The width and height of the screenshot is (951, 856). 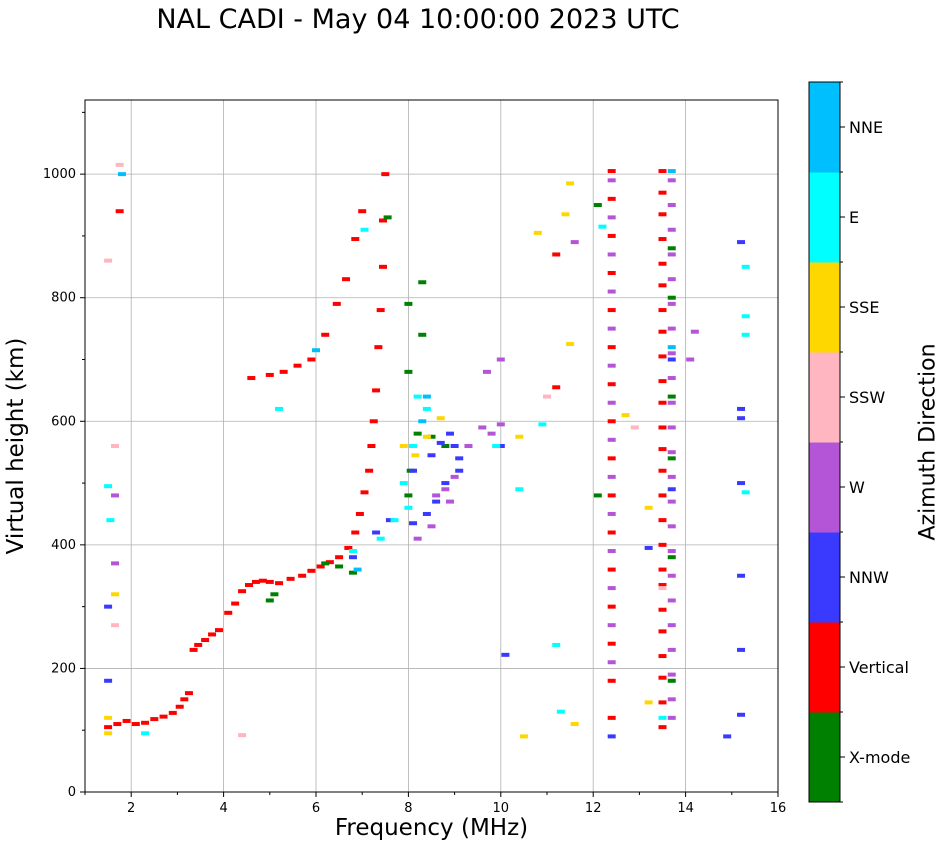 What do you see at coordinates (864, 307) in the screenshot?
I see `colorbar-label-sse: SSE` at bounding box center [864, 307].